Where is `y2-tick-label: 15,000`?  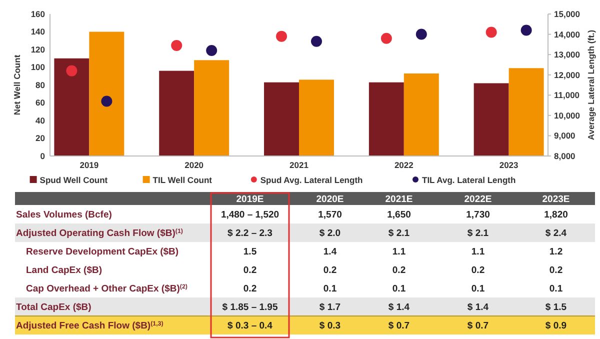
y2-tick-label: 15,000 is located at coordinates (567, 13).